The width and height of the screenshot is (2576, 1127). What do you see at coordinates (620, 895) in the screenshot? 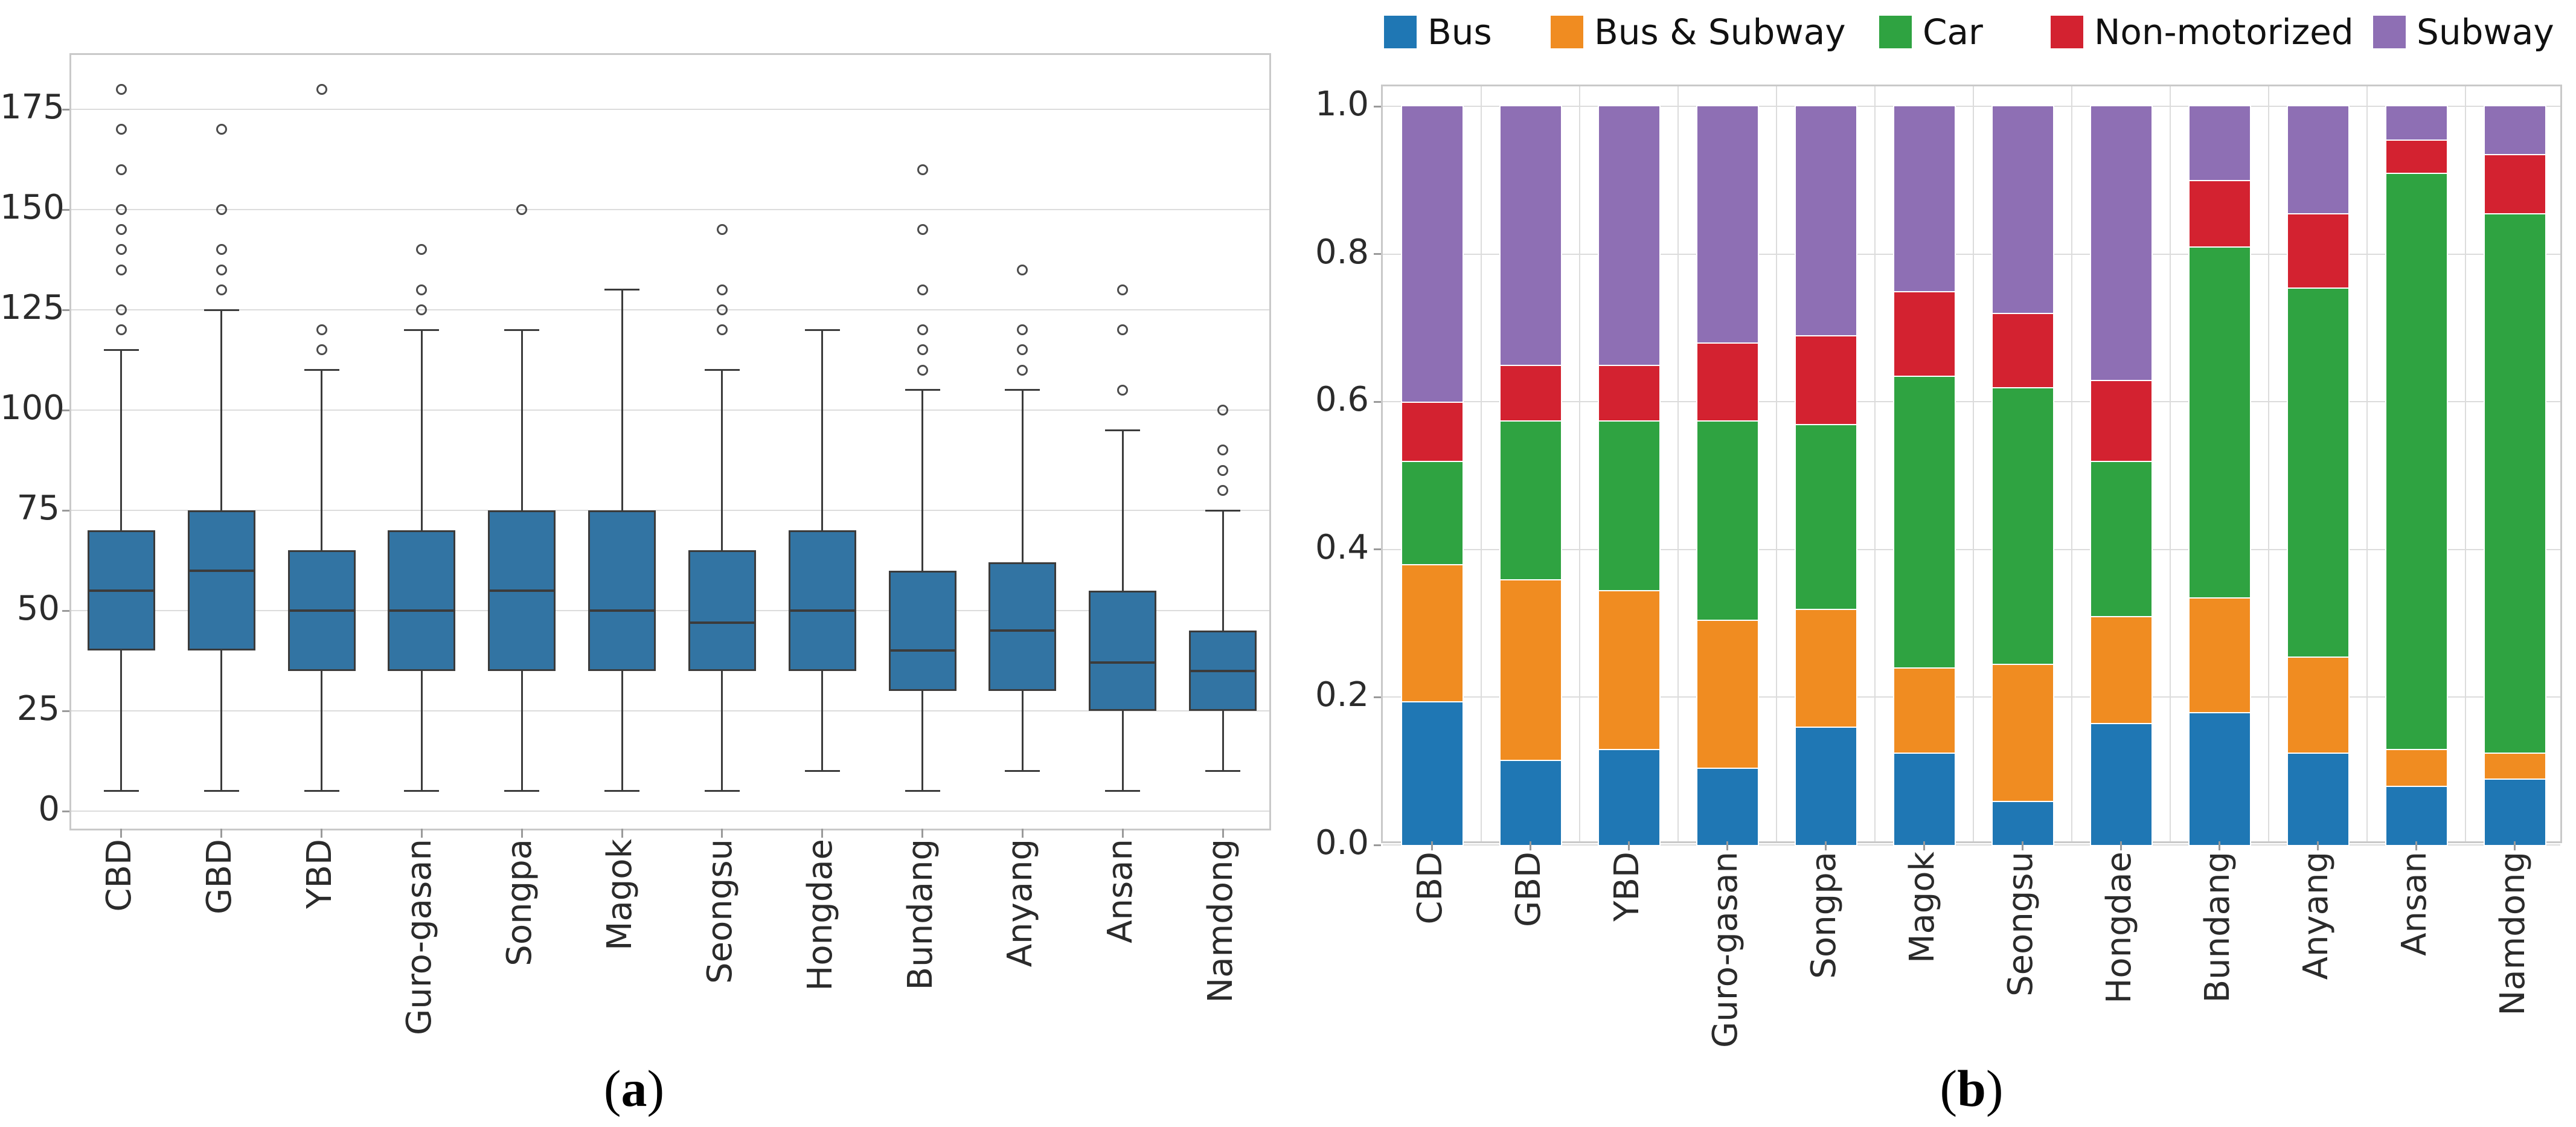
I see `x-tick-label-text: Magok` at bounding box center [620, 895].